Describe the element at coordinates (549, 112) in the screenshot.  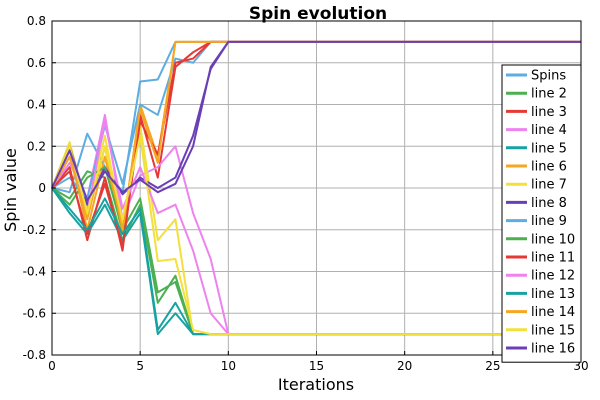
I see `legend-label: line 3` at that location.